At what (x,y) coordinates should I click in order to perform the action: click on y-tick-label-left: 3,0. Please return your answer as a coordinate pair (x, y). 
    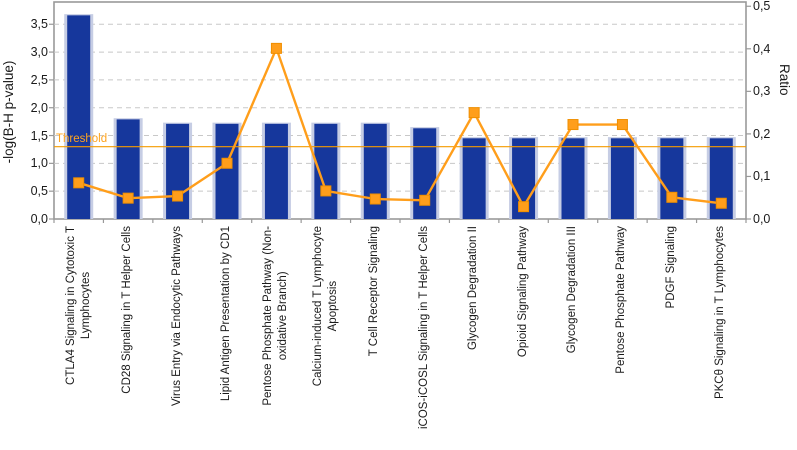
    Looking at the image, I should click on (39, 52).